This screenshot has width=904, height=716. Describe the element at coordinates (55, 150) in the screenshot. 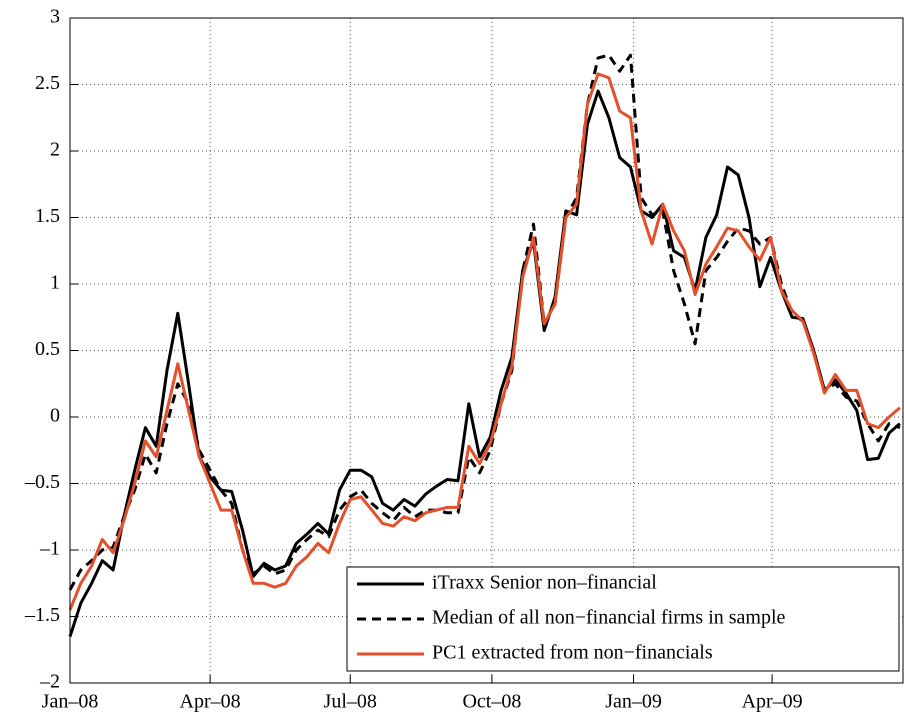

I see `y-tick-label: 2` at that location.